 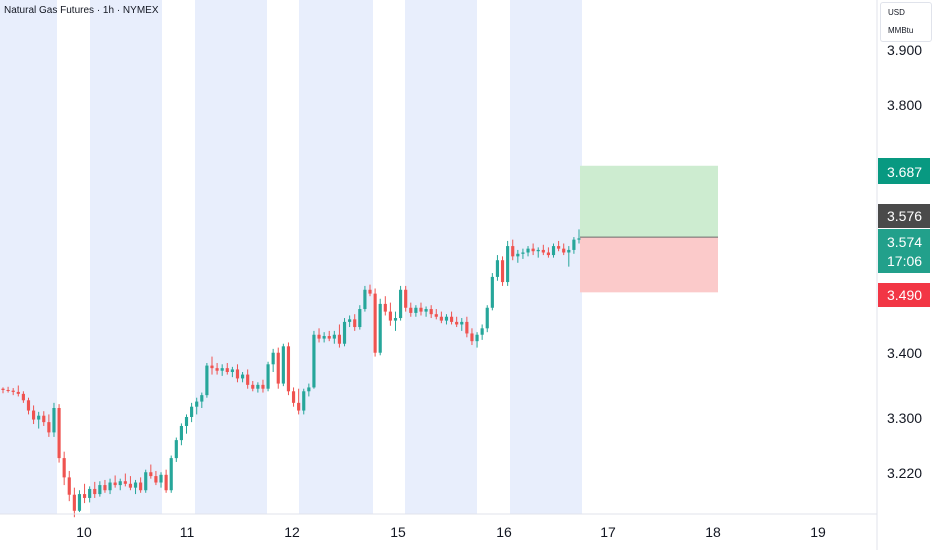 I want to click on x-tick-label: 12, so click(x=292, y=532).